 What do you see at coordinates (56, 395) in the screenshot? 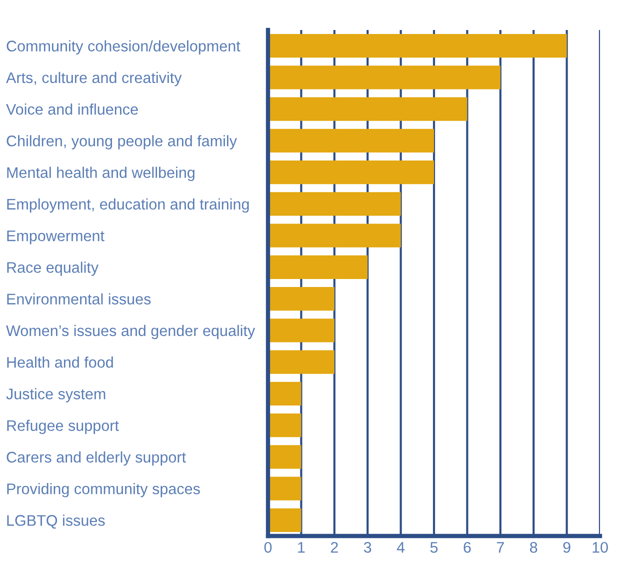
I see `y-tick-label: Justice system` at bounding box center [56, 395].